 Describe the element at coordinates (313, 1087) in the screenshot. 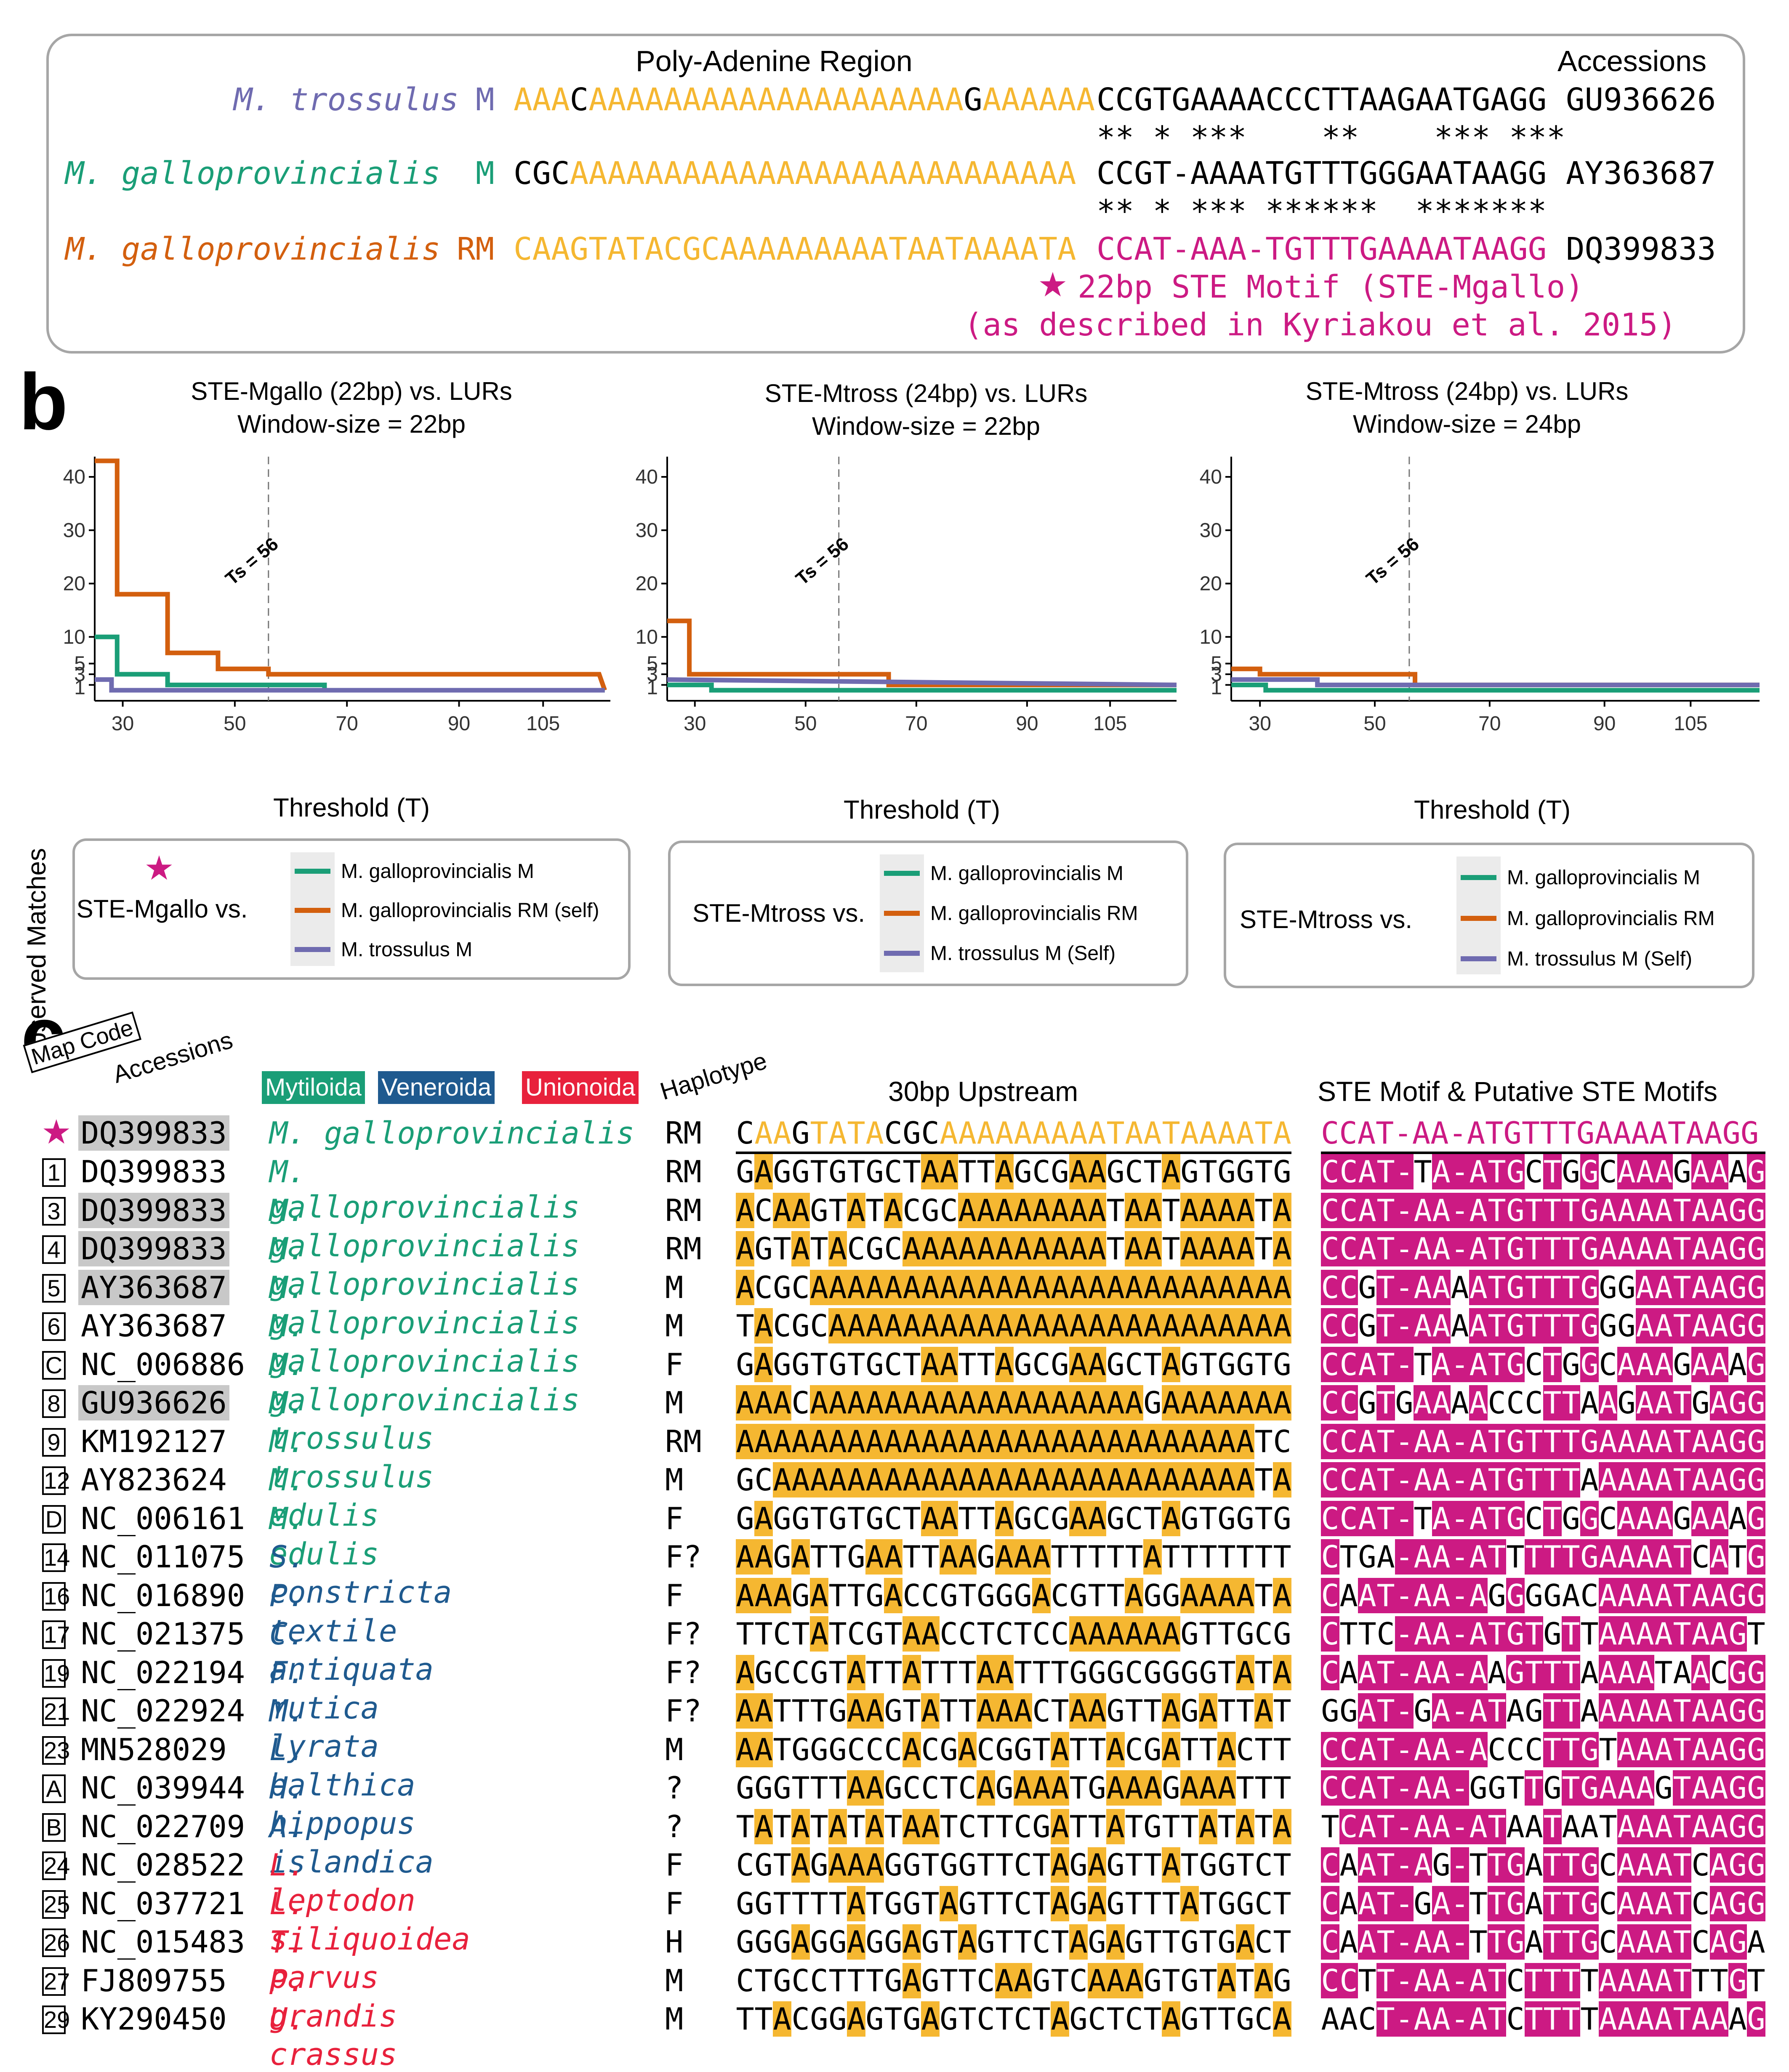

I see `order-mytiloida: Mytiloida` at that location.